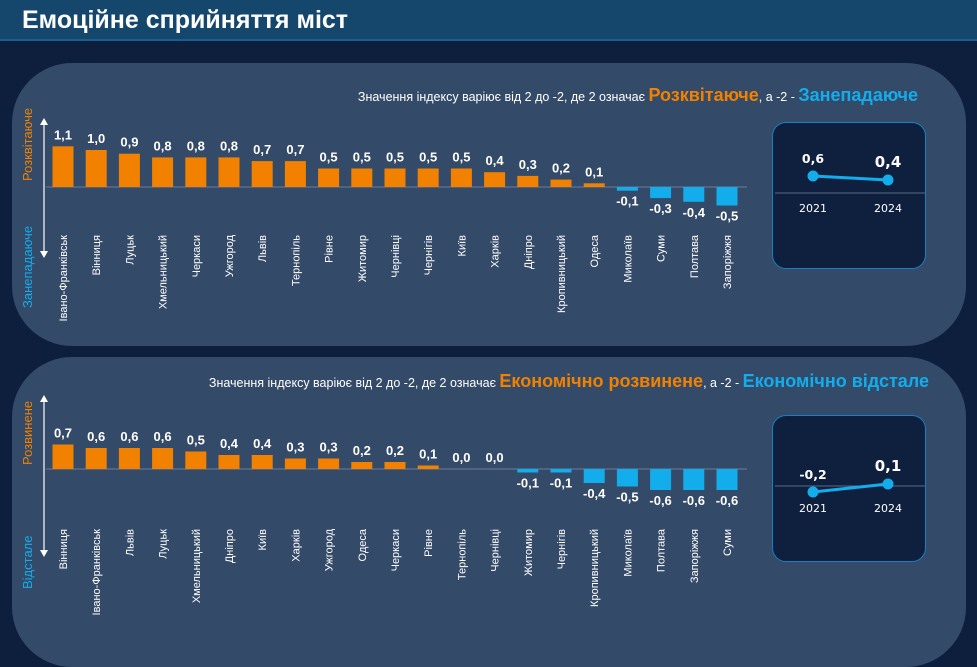 The image size is (977, 667). What do you see at coordinates (628, 259) in the screenshot?
I see `category-label: Миколаїв` at bounding box center [628, 259].